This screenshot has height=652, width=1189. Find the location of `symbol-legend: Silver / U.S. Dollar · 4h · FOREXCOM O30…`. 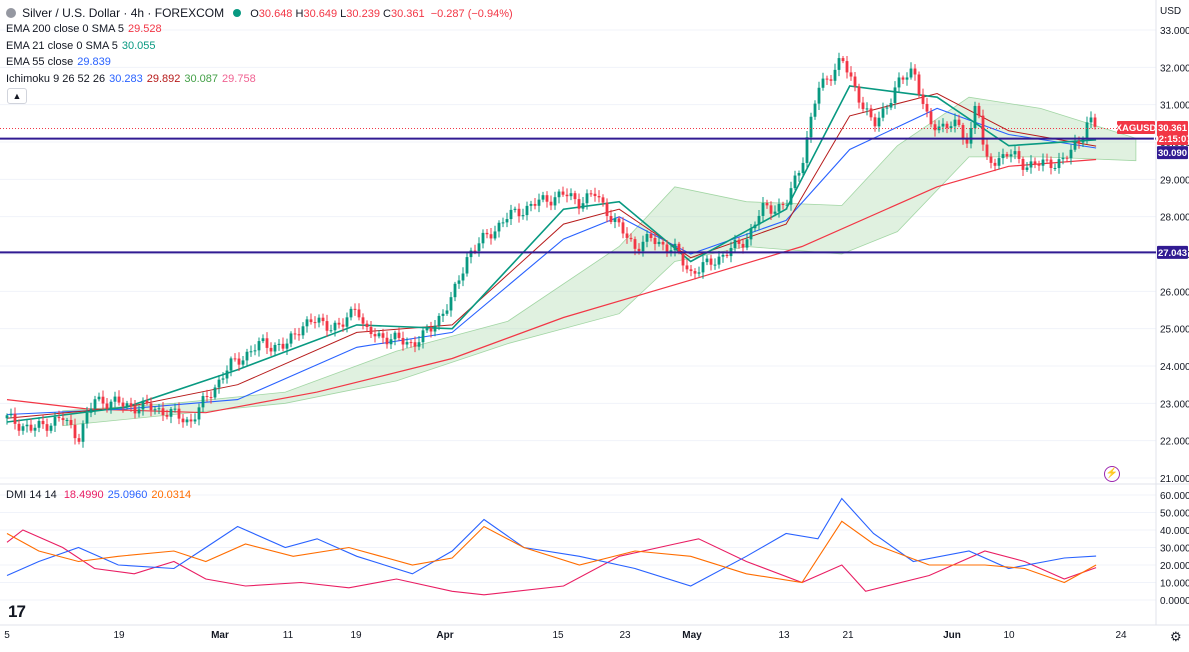

symbol-legend: Silver / U.S. Dollar · 4h · FOREXCOM O30… is located at coordinates (259, 13).